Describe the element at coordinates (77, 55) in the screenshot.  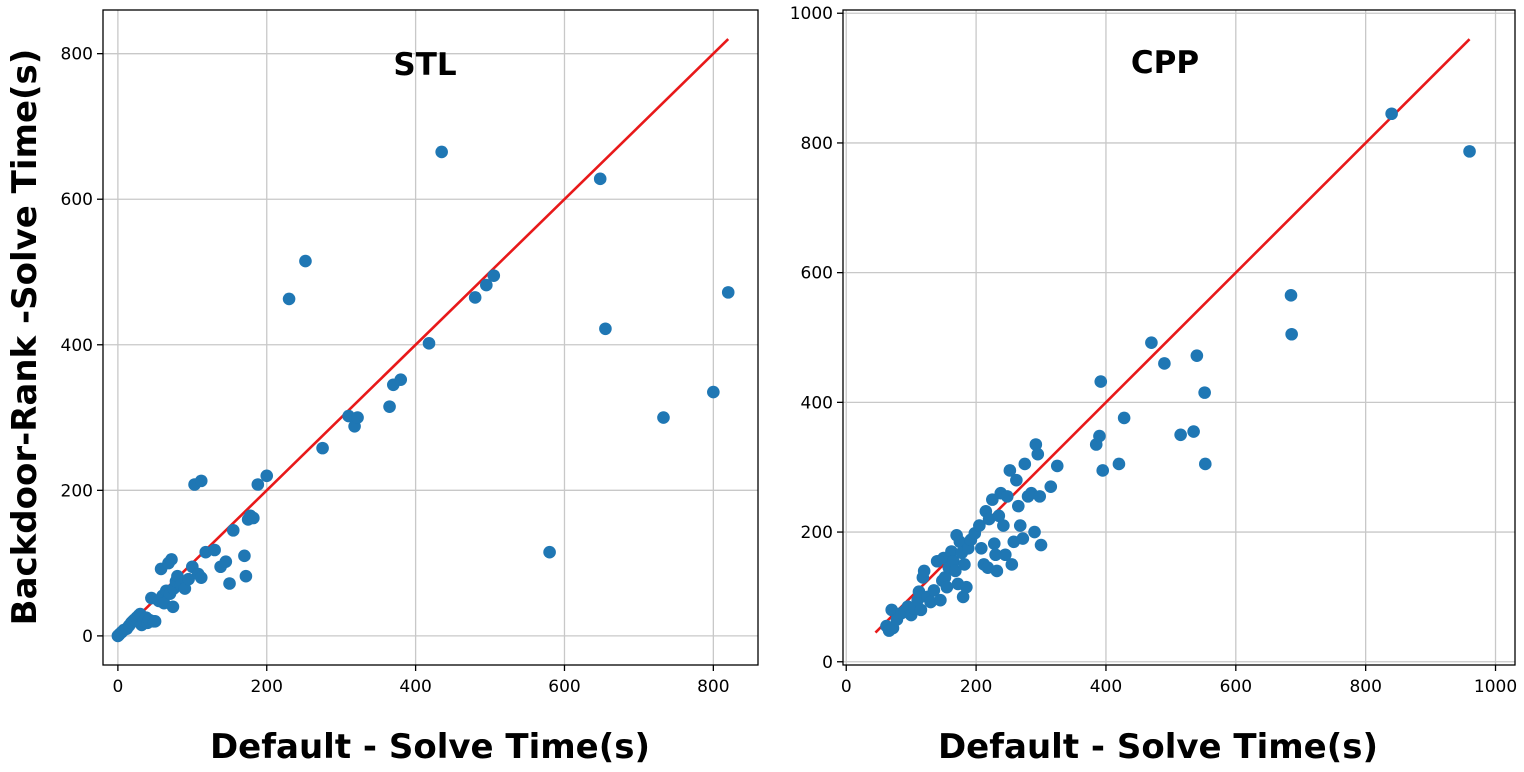
I see `stl-y-tick-label: 800` at that location.